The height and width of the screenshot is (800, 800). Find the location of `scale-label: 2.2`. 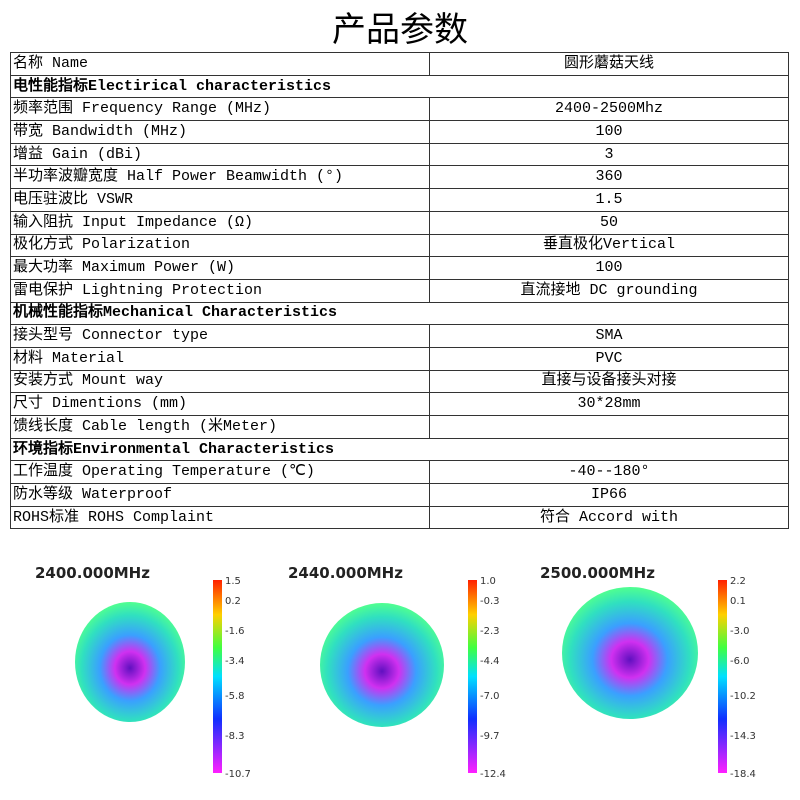

scale-label: 2.2 is located at coordinates (738, 581).